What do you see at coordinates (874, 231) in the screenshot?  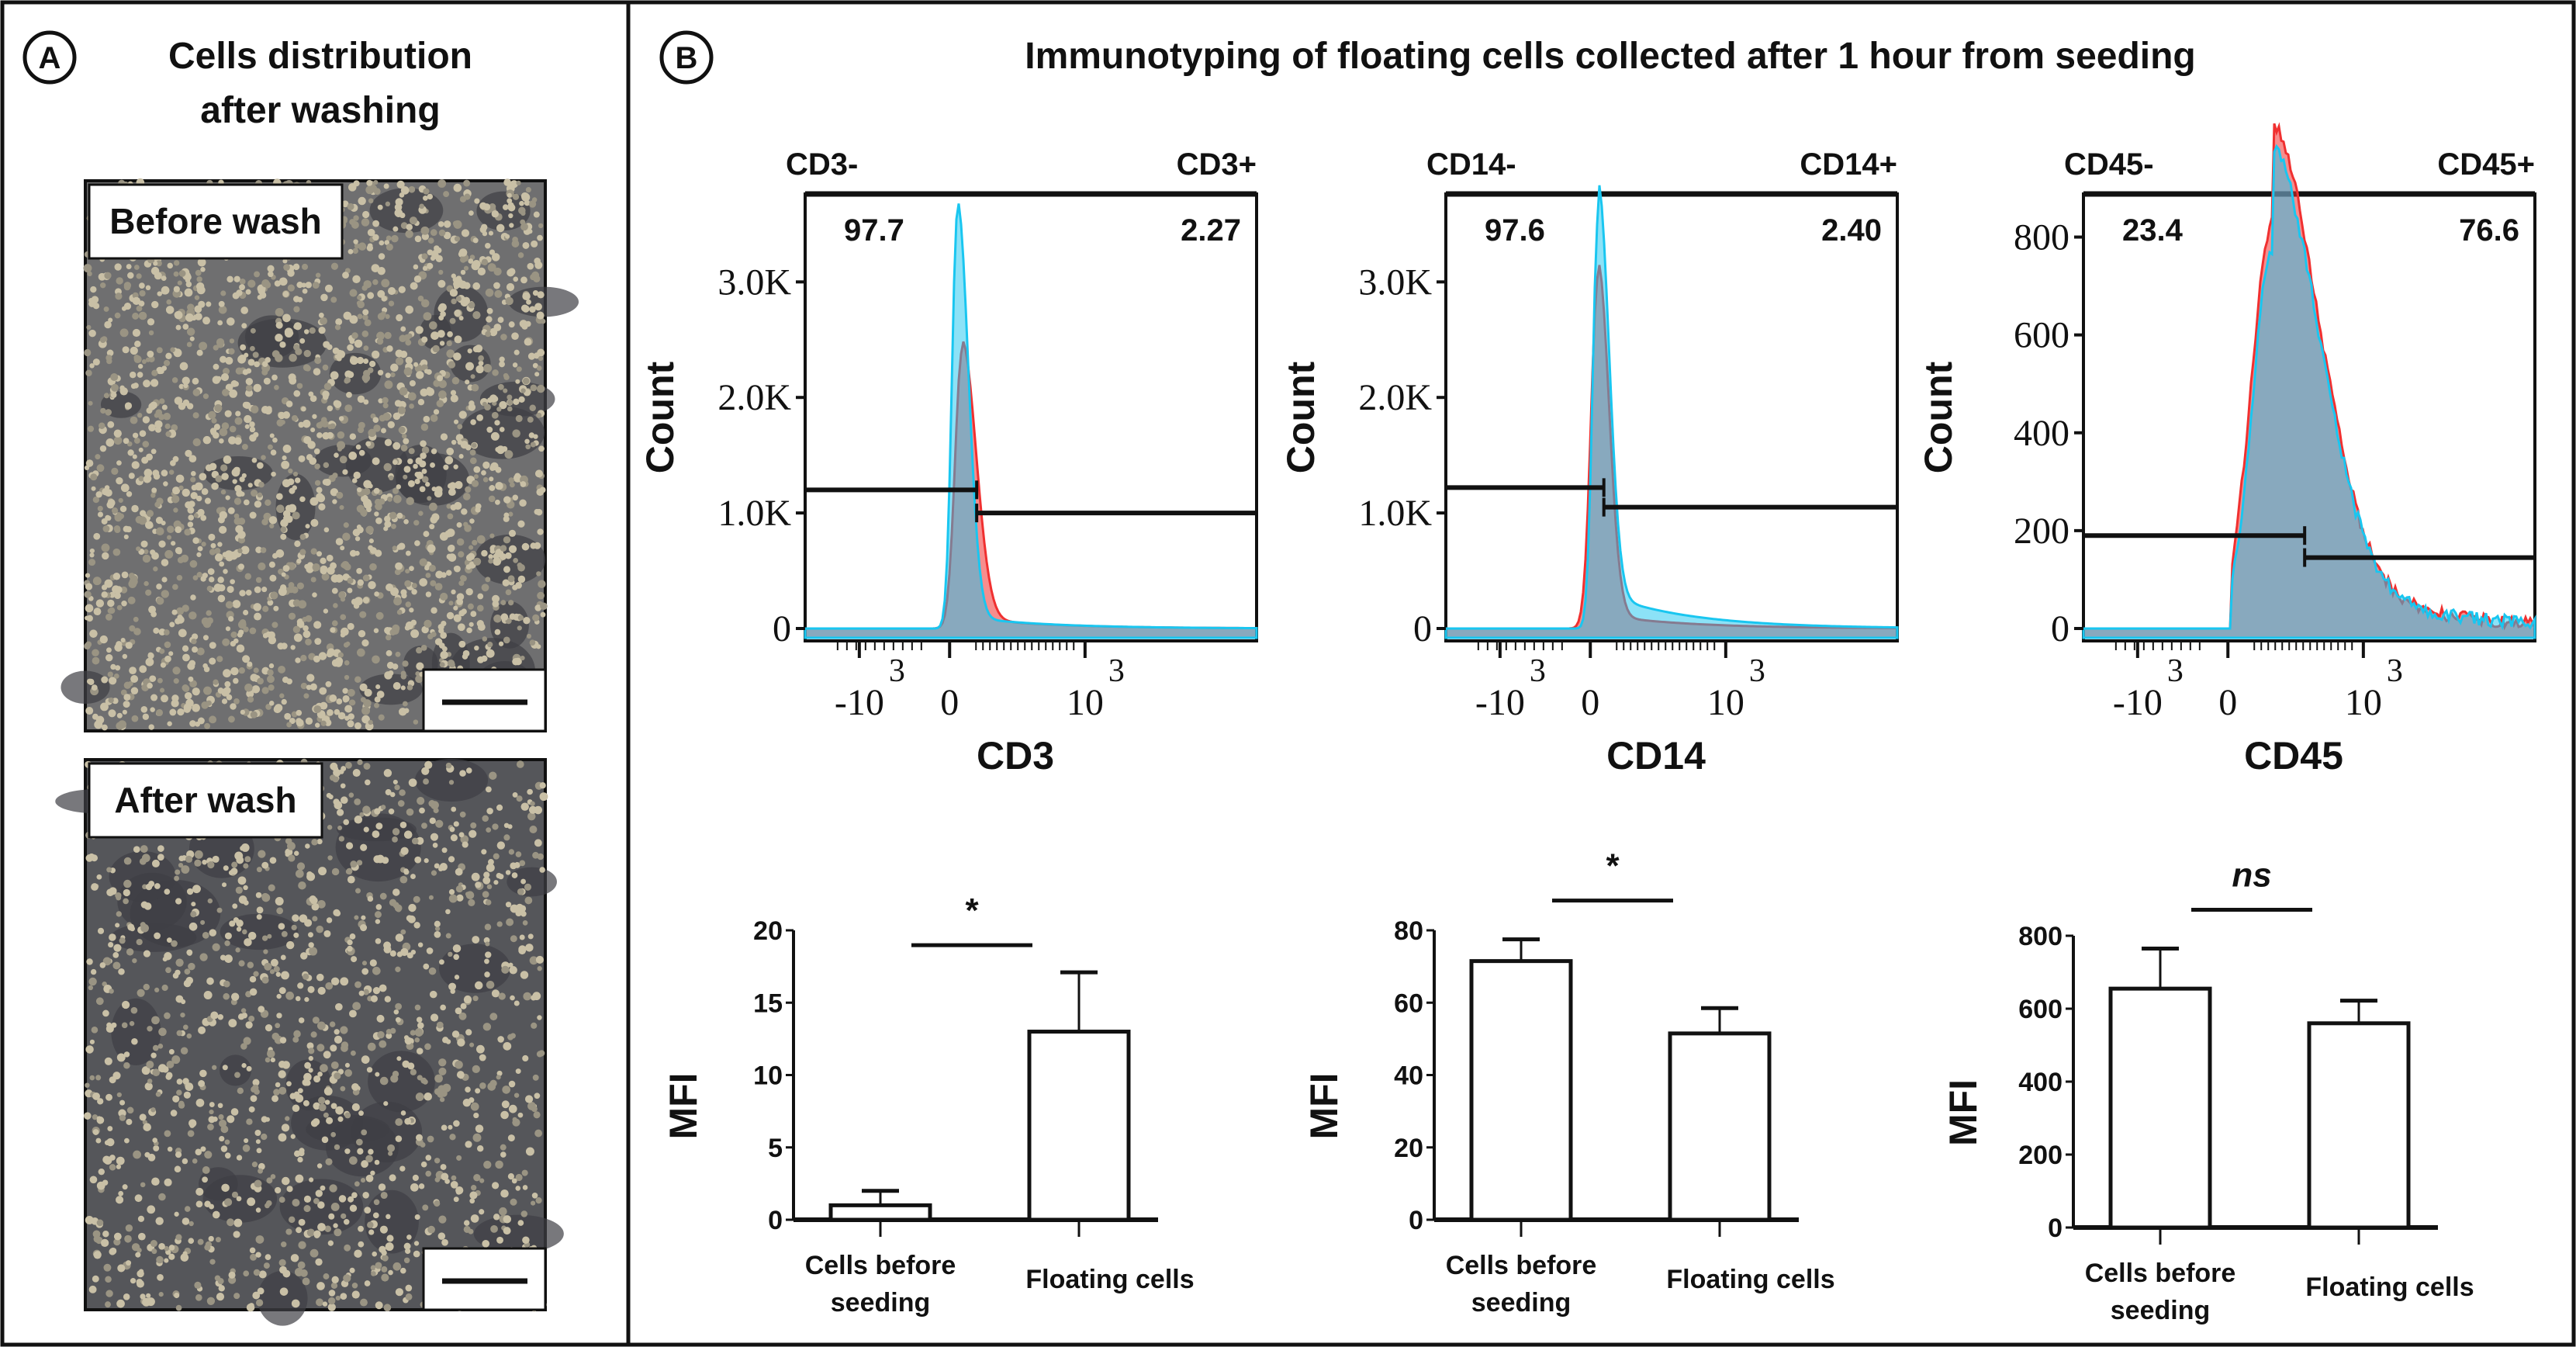 I see `gate-negative-percent: 97.7` at bounding box center [874, 231].